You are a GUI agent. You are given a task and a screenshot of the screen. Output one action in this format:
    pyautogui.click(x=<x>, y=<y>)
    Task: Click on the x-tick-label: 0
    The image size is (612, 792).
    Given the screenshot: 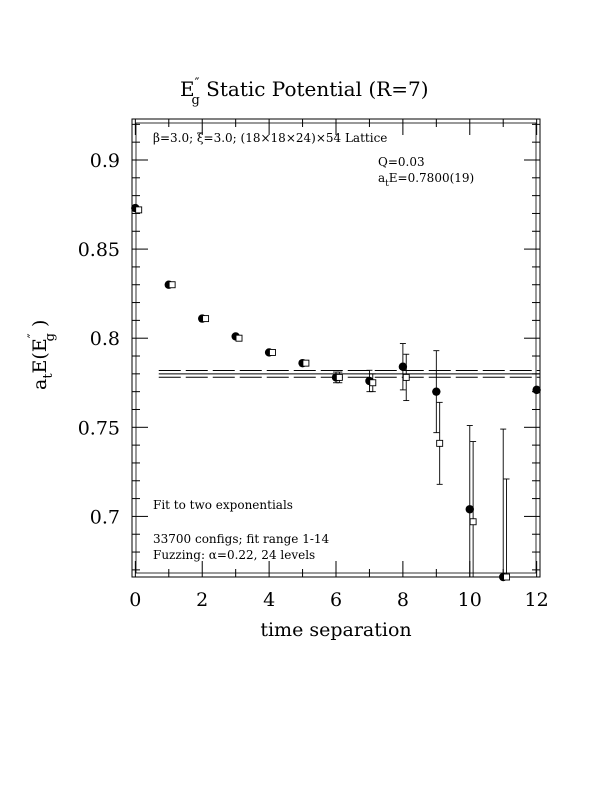 What is the action you would take?
    pyautogui.click(x=135, y=600)
    